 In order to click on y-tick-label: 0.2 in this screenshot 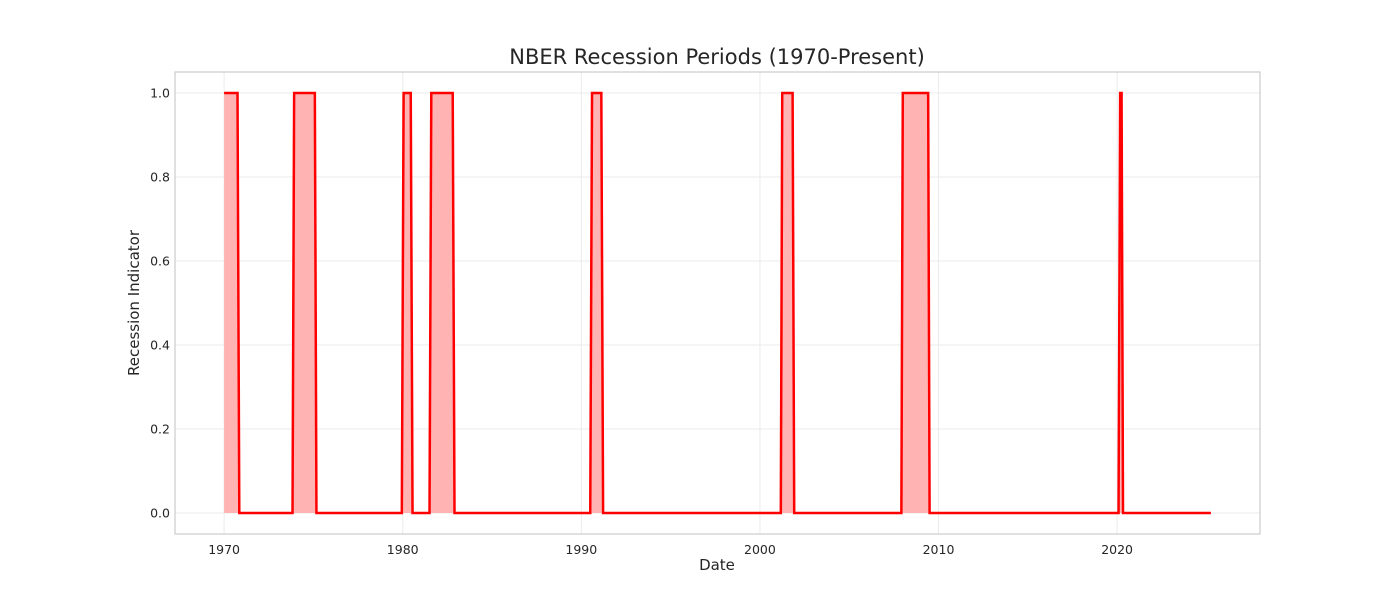, I will do `click(160, 429)`.